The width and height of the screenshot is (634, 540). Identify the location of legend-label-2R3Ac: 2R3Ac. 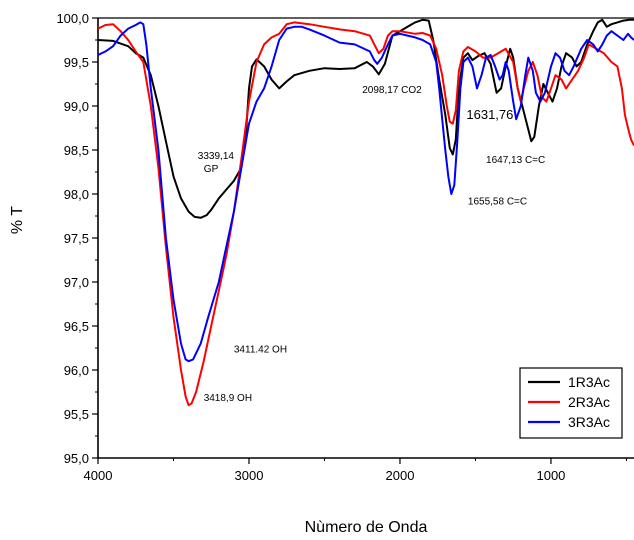
(589, 402).